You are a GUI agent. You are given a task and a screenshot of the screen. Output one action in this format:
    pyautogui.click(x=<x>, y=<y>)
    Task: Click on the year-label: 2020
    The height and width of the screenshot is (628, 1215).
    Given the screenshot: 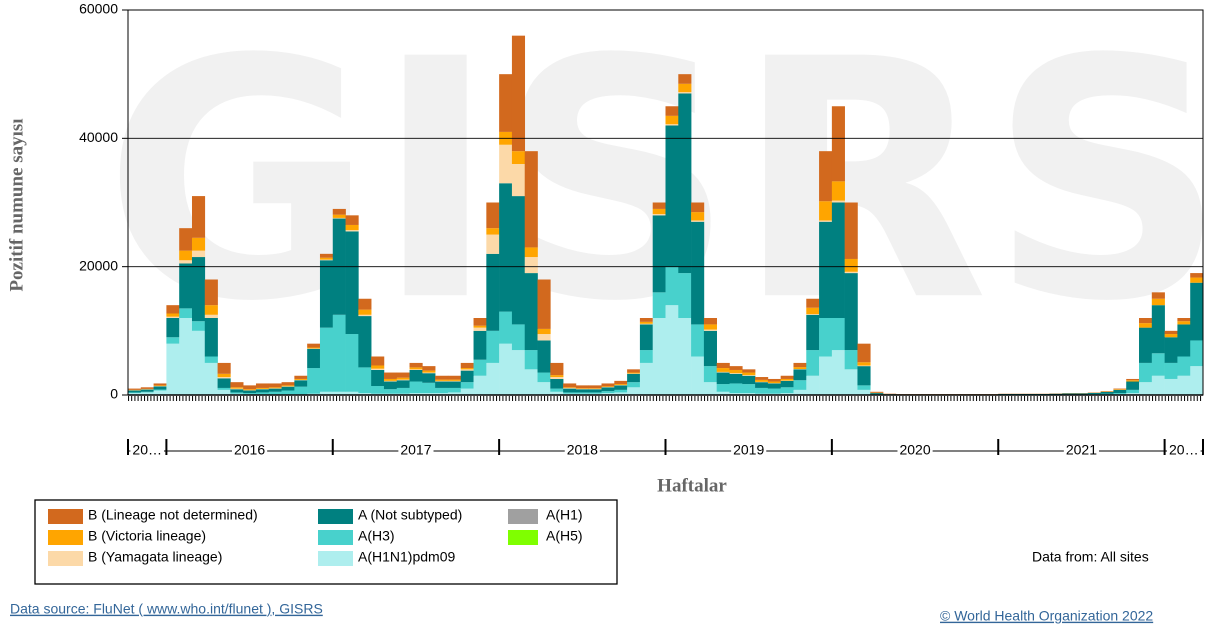 What is the action you would take?
    pyautogui.click(x=914, y=450)
    